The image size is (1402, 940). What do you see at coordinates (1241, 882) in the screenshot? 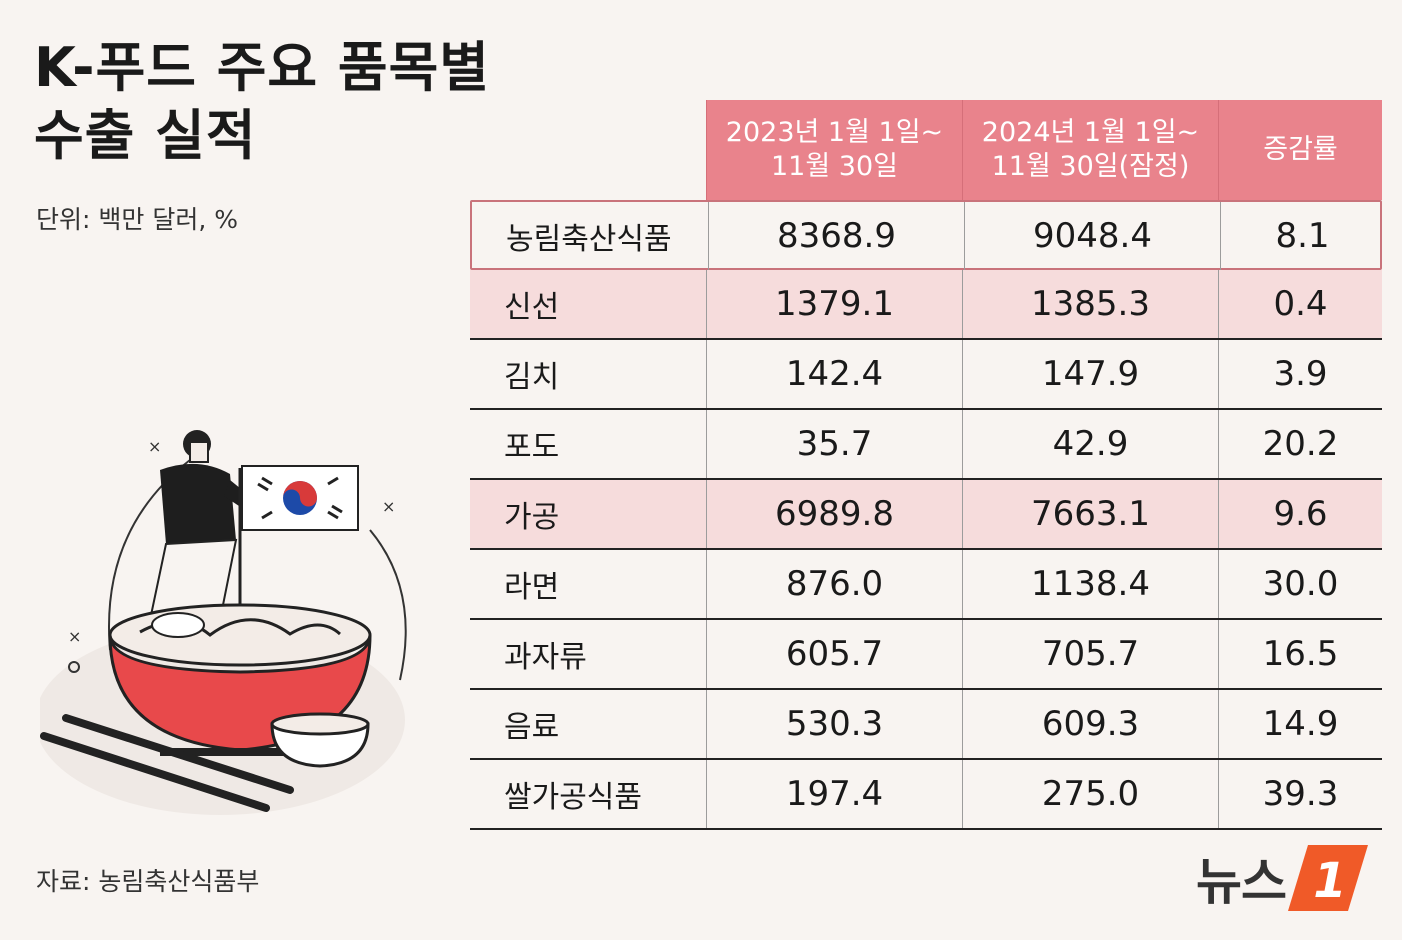
I see `logo-text: 뉴스` at bounding box center [1241, 882].